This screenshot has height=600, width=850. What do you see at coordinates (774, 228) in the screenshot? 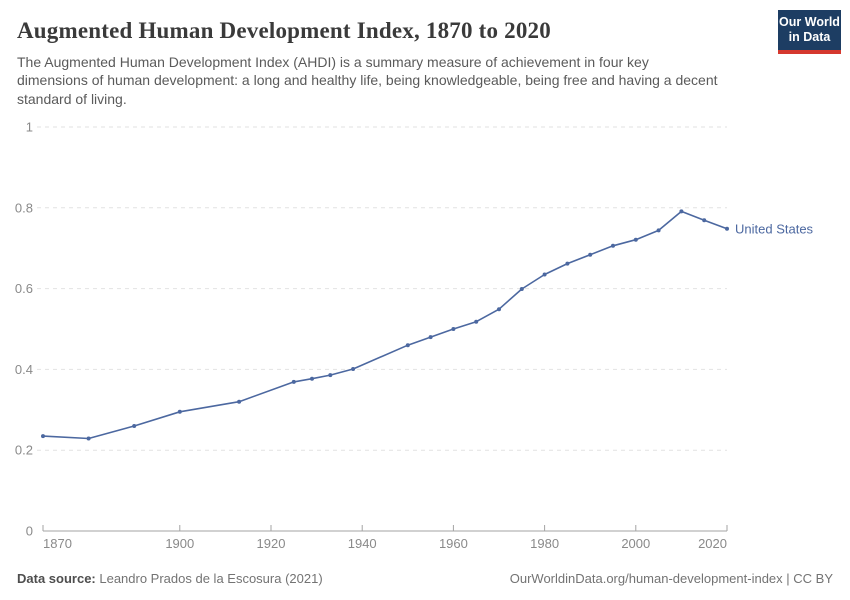
I see `series-label: United States` at bounding box center [774, 228].